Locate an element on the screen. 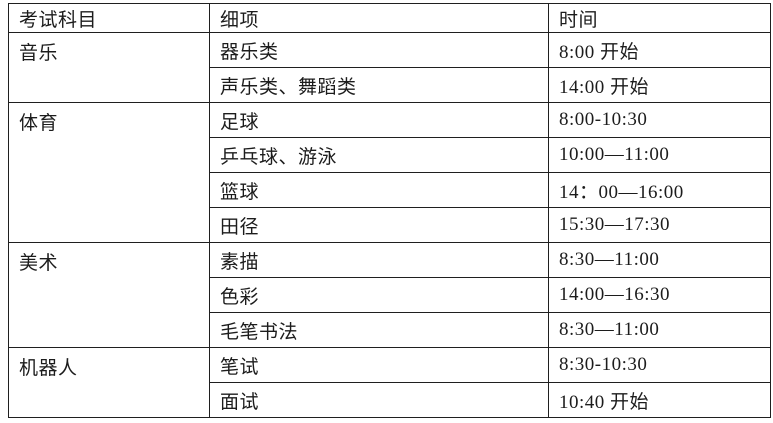 The width and height of the screenshot is (773, 423). detail-cell: 田径 is located at coordinates (379, 225).